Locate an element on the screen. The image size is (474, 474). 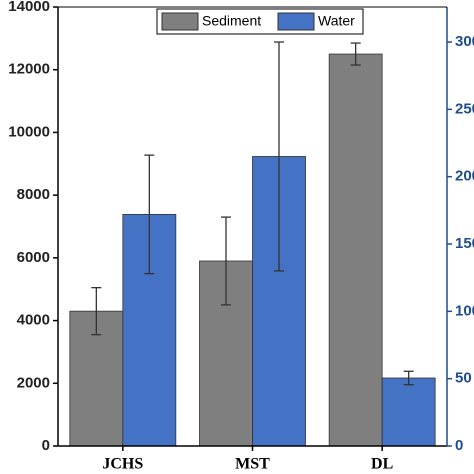
y2-tick-label: 150 is located at coordinates (464, 243).